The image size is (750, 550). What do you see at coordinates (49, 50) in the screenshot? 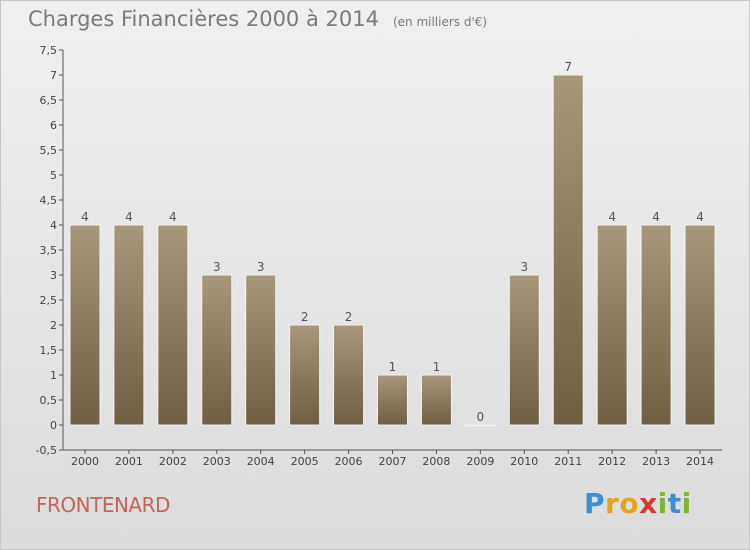
I see `y-tick-label: 7,5` at bounding box center [49, 50].